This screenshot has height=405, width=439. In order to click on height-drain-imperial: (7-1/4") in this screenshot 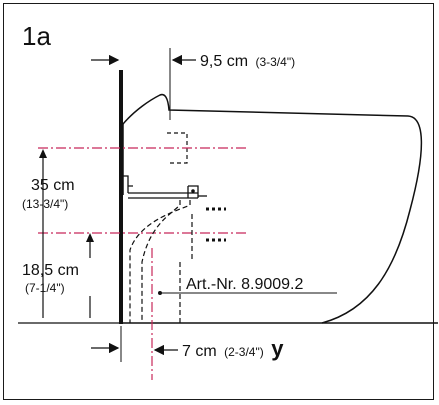, I will do `click(45, 288)`.